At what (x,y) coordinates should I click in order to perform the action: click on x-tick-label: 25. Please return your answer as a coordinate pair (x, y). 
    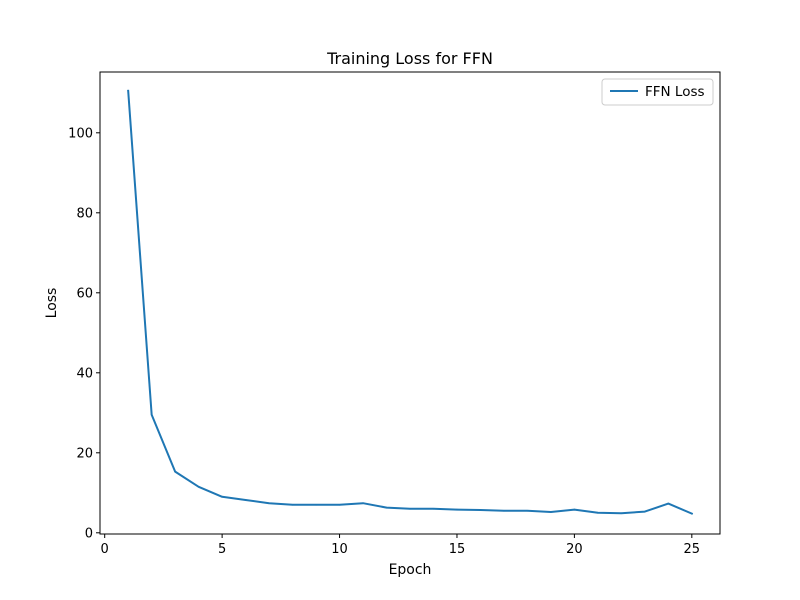
    Looking at the image, I should click on (692, 549).